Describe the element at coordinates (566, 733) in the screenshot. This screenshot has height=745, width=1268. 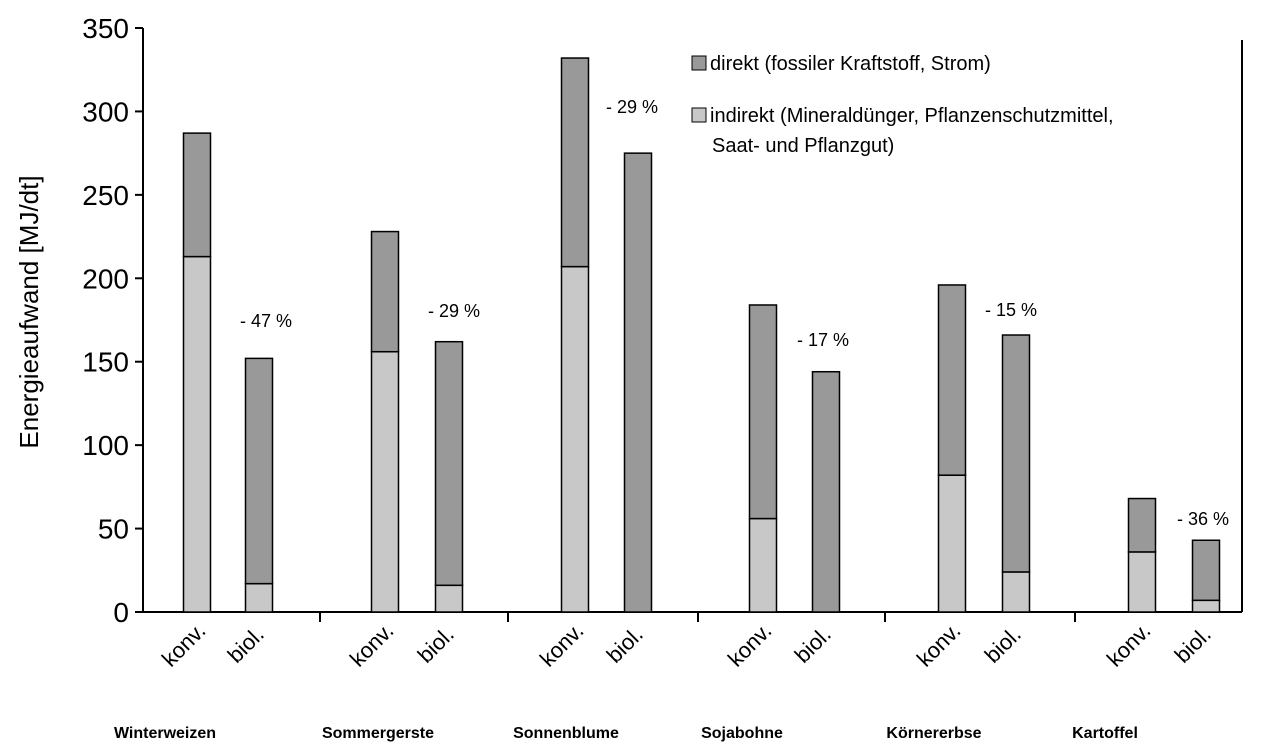
I see `crop-label: Sonnenblume` at that location.